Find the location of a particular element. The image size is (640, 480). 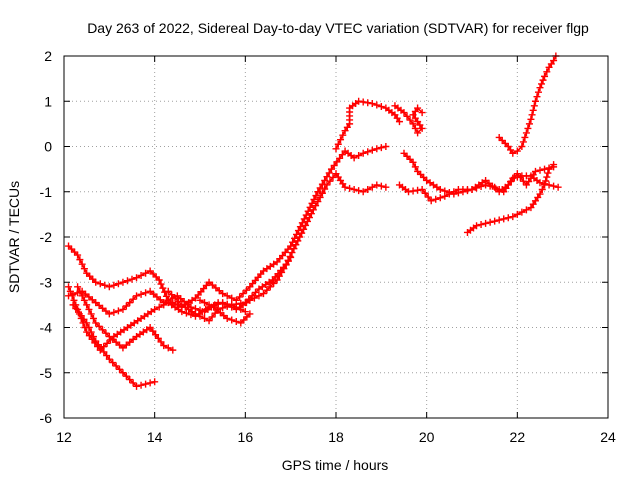

x-tick-label: 14 is located at coordinates (155, 437).